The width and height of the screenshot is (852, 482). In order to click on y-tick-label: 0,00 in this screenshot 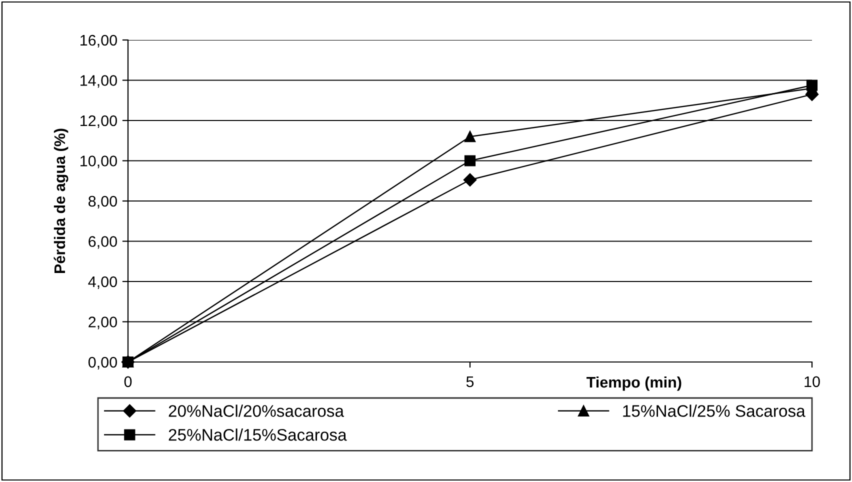, I will do `click(102, 363)`.